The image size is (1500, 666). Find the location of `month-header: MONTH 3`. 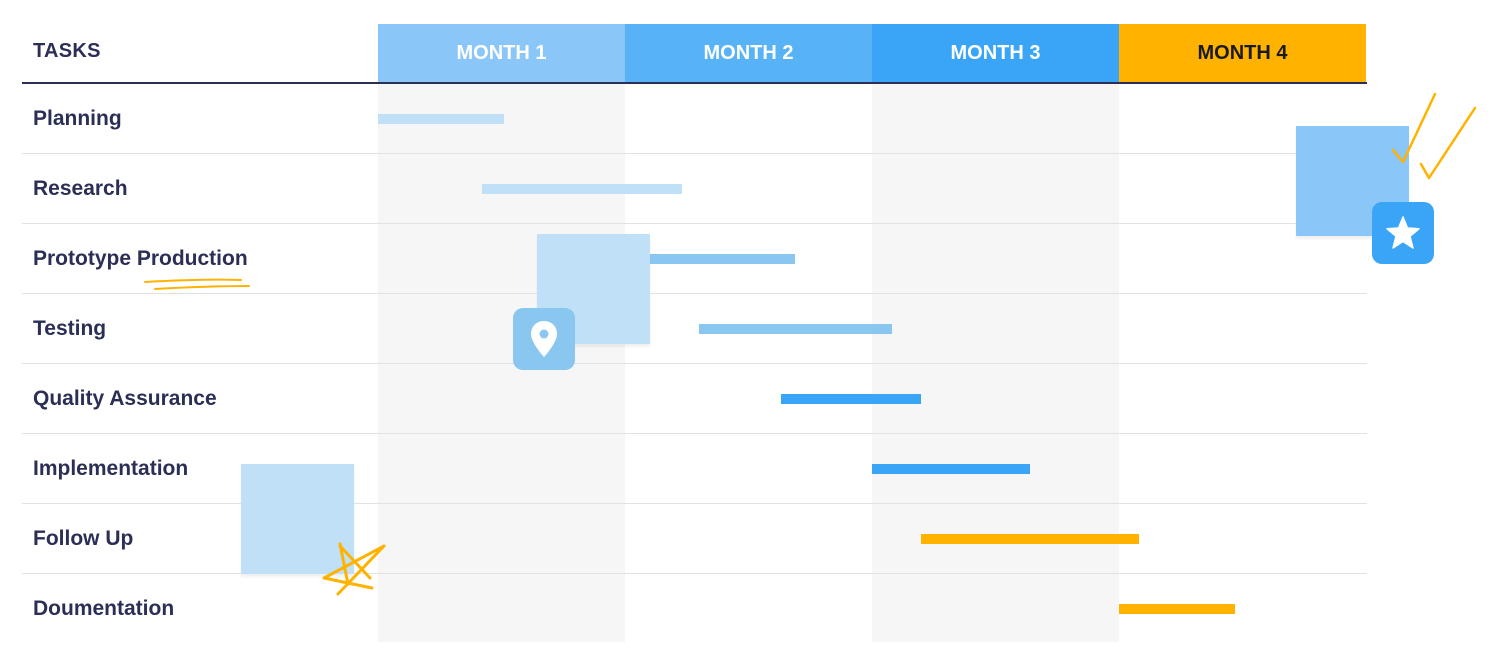

month-header: MONTH 3 is located at coordinates (995, 53).